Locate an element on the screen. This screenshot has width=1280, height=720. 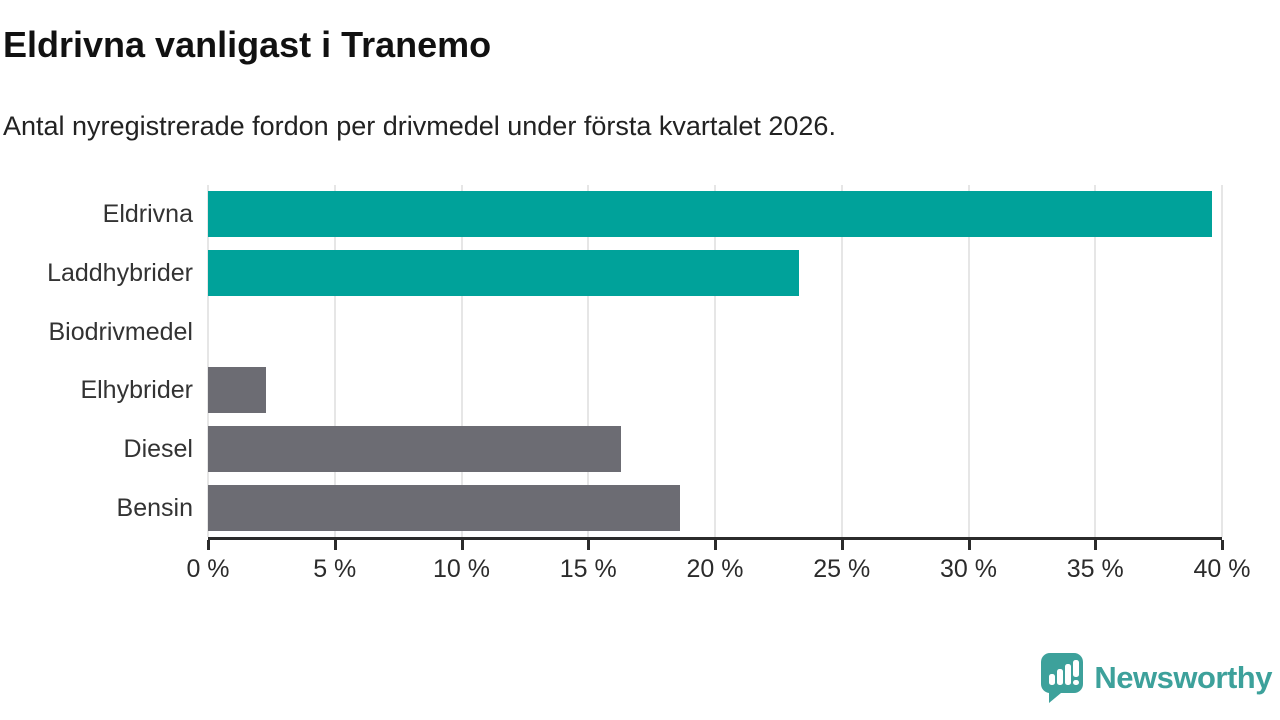
category-label-biodrivmedel: Biodrivmedel is located at coordinates (120, 331).